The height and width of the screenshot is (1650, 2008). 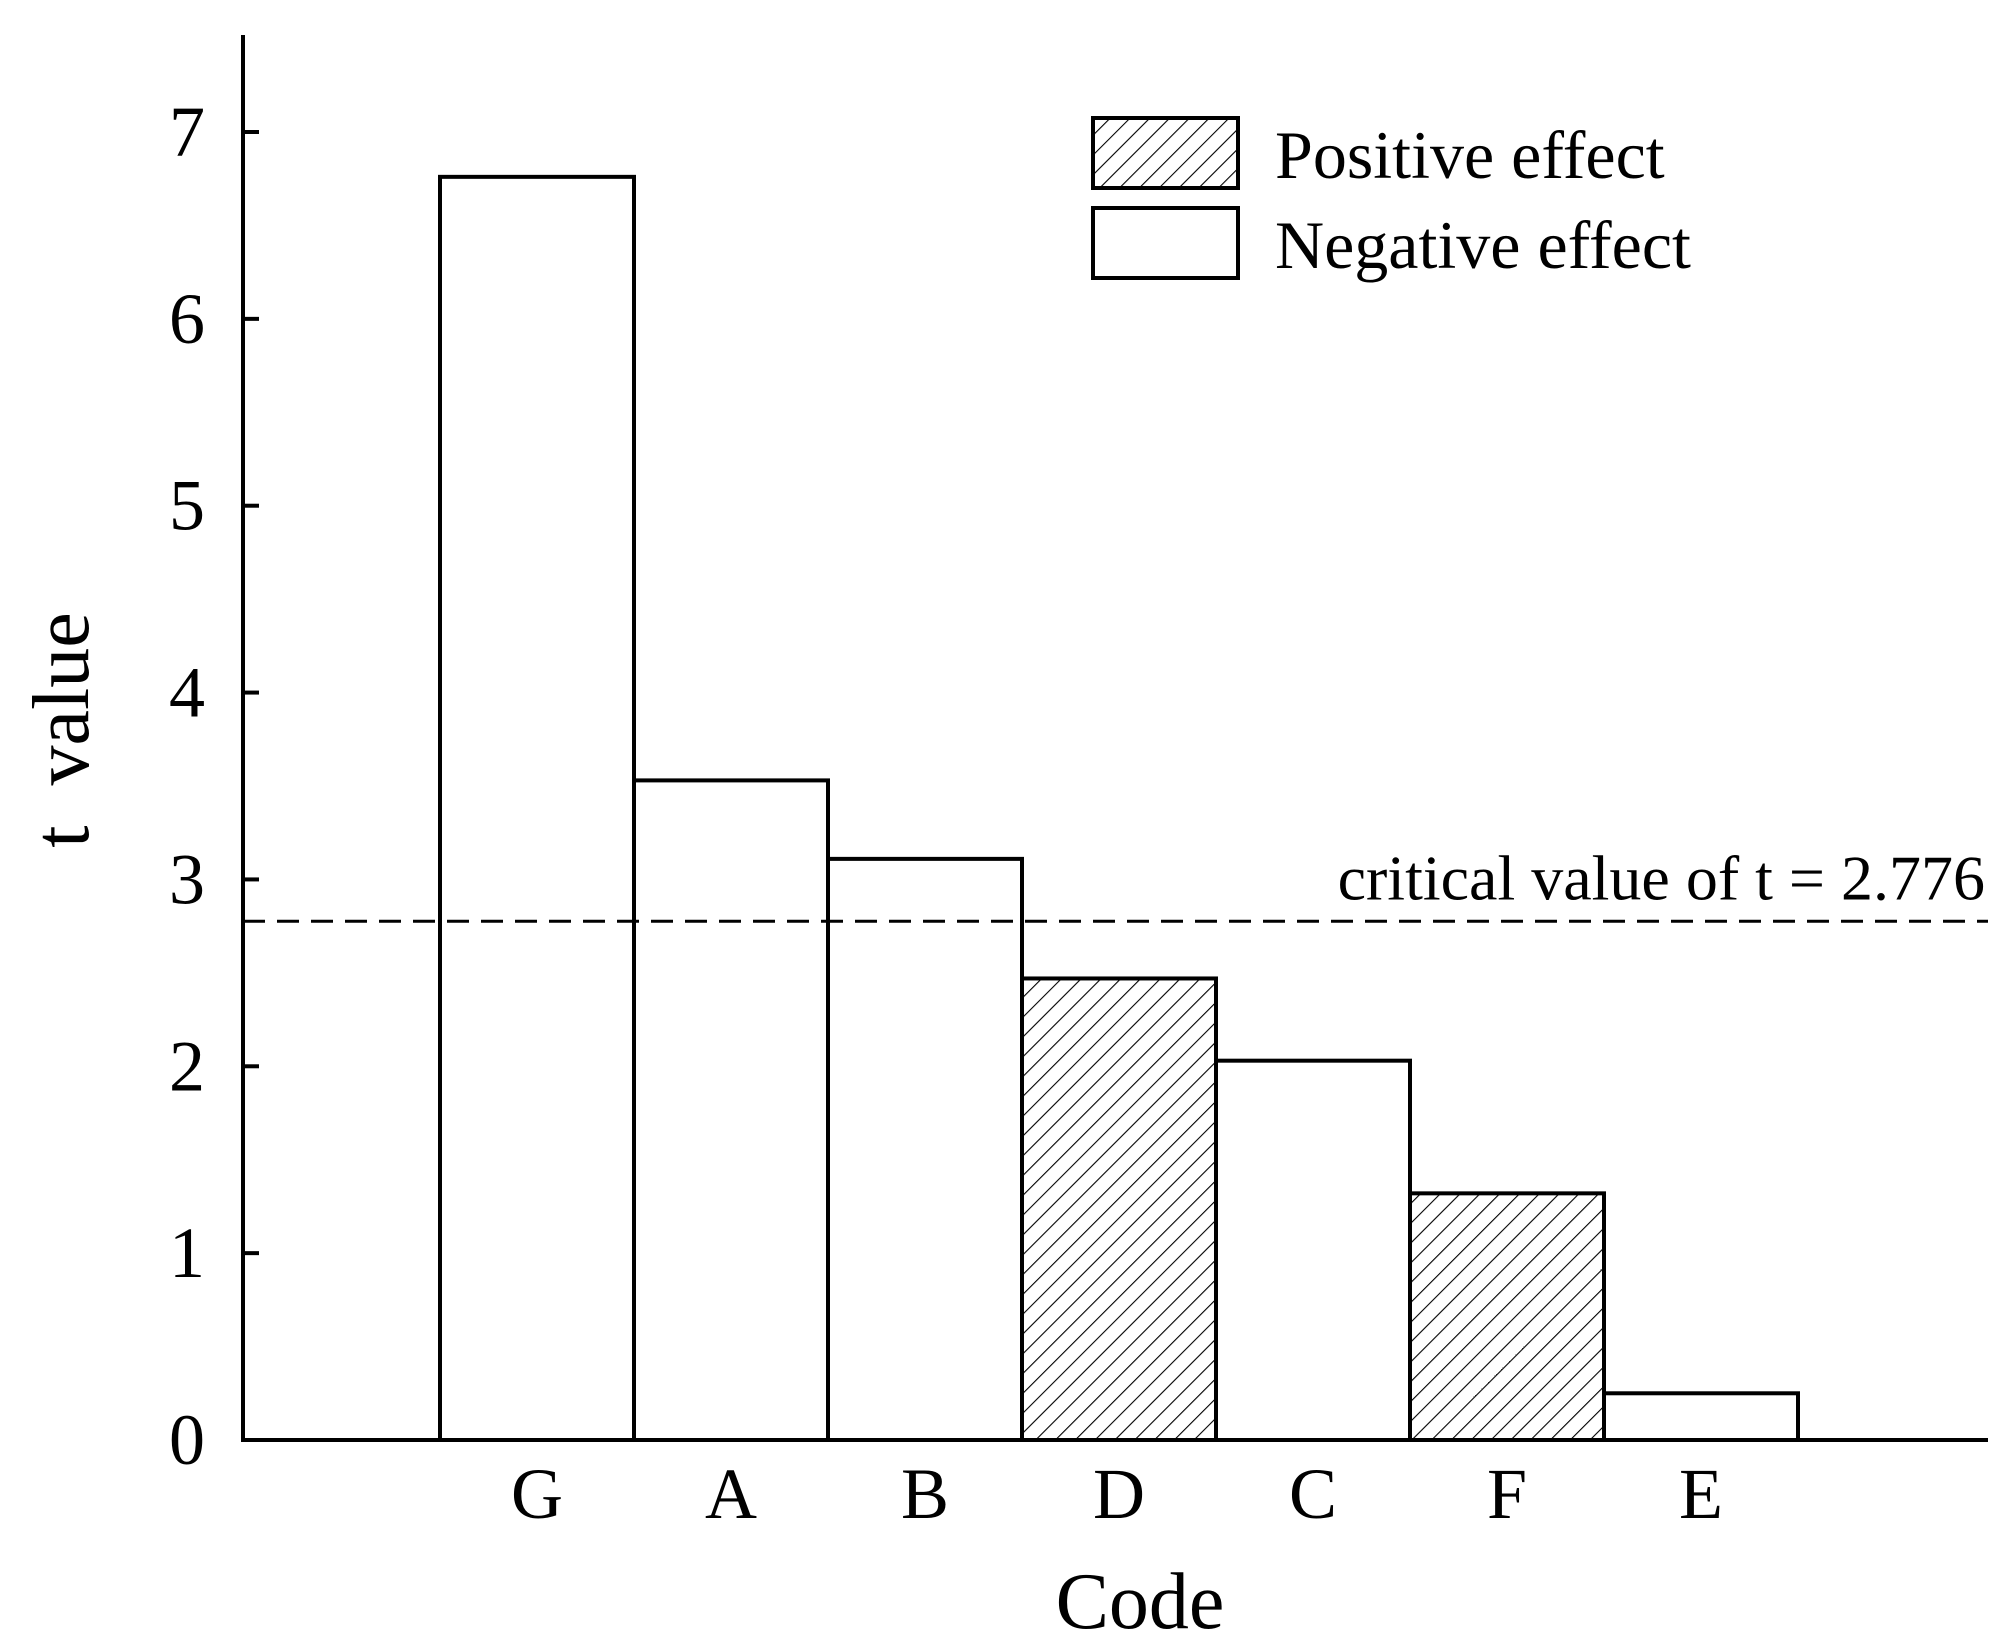 What do you see at coordinates (1507, 1316) in the screenshot?
I see `bar-F` at bounding box center [1507, 1316].